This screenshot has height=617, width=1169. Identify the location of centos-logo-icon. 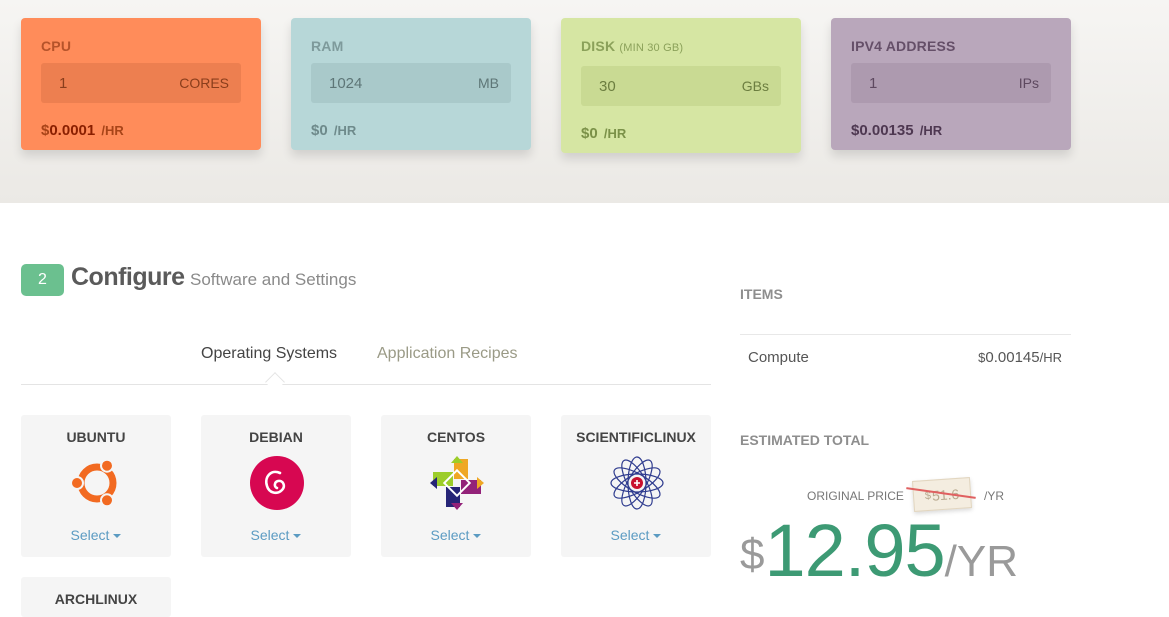
(457, 483).